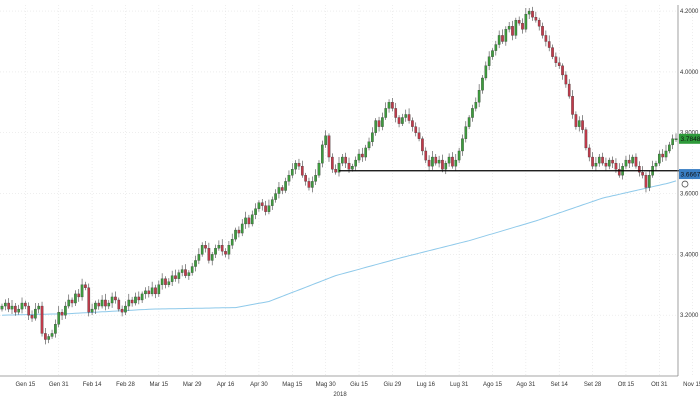  What do you see at coordinates (158, 385) in the screenshot?
I see `x-tick-label: Mar 15` at bounding box center [158, 385].